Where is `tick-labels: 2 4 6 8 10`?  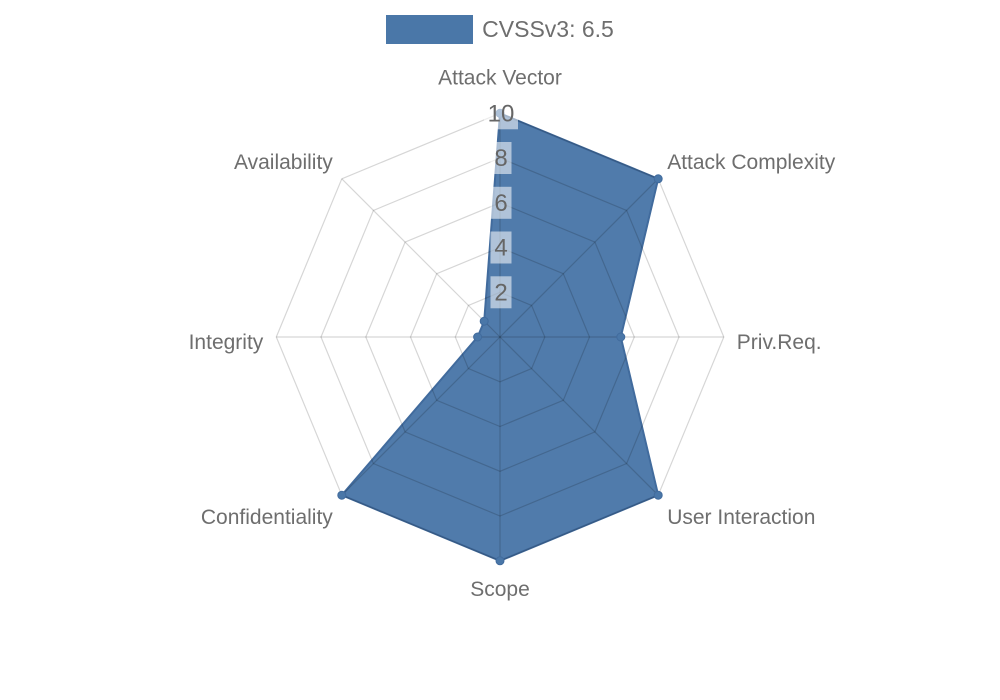 tick-labels: 2 4 6 8 10 is located at coordinates (501, 203).